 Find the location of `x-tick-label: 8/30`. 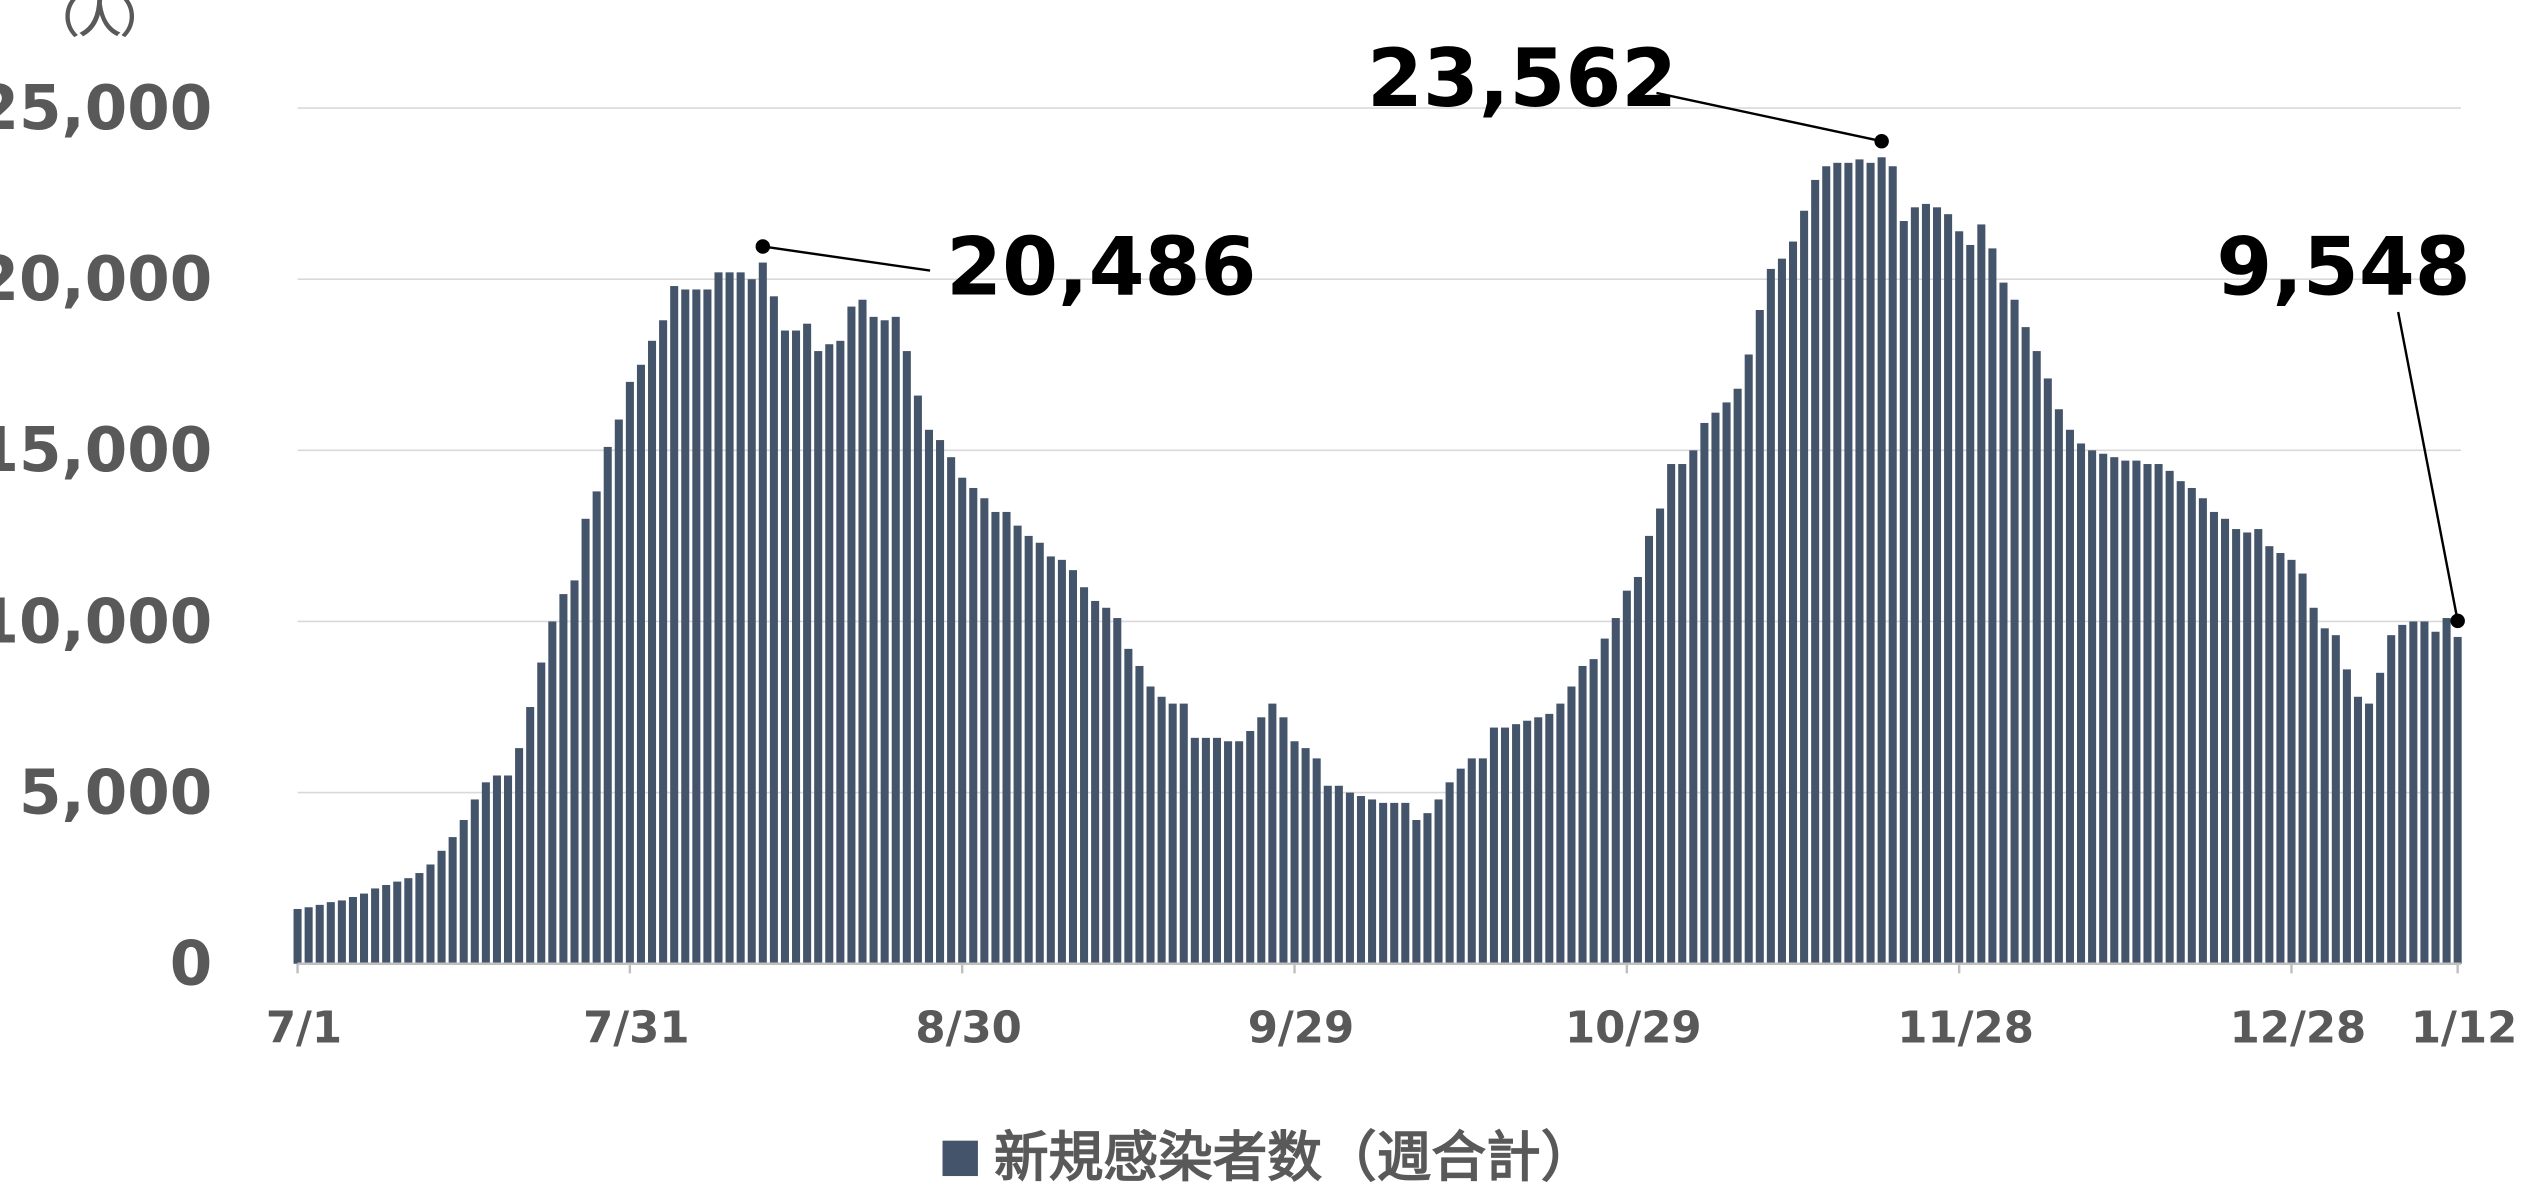

x-tick-label: 8/30 is located at coordinates (968, 1029).